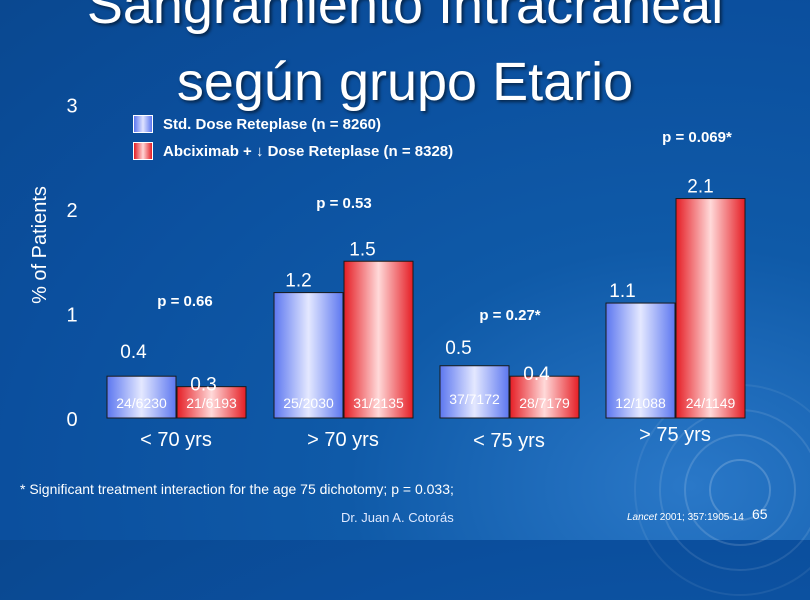 Image resolution: width=810 pixels, height=600 pixels. What do you see at coordinates (71, 316) in the screenshot?
I see `y-tick-label-1: 1` at bounding box center [71, 316].